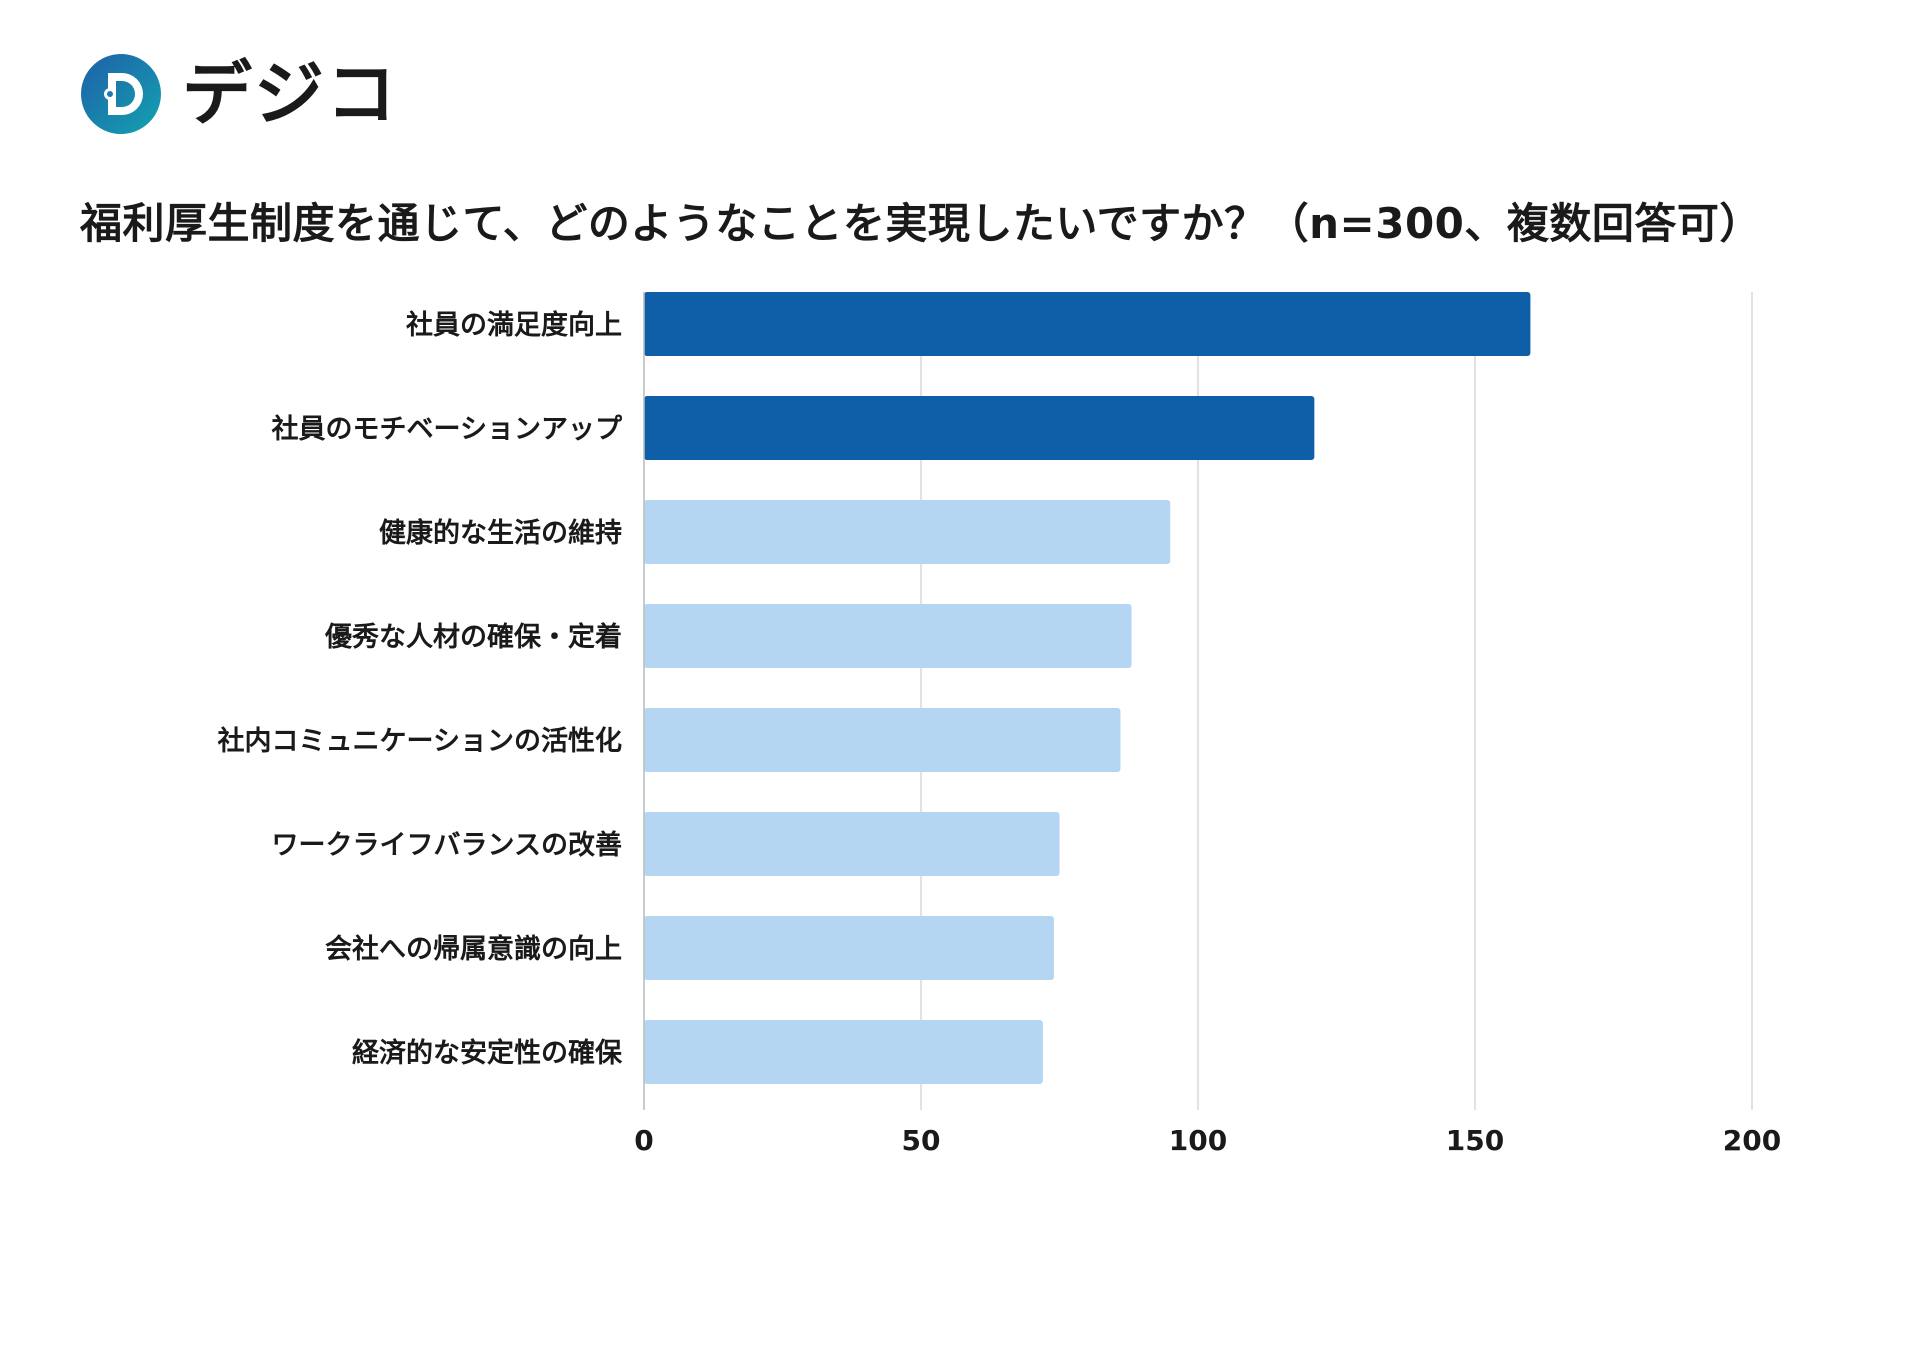 The image size is (1906, 1350). I want to click on category-label-3: 健康的な生活の維持, so click(500, 533).